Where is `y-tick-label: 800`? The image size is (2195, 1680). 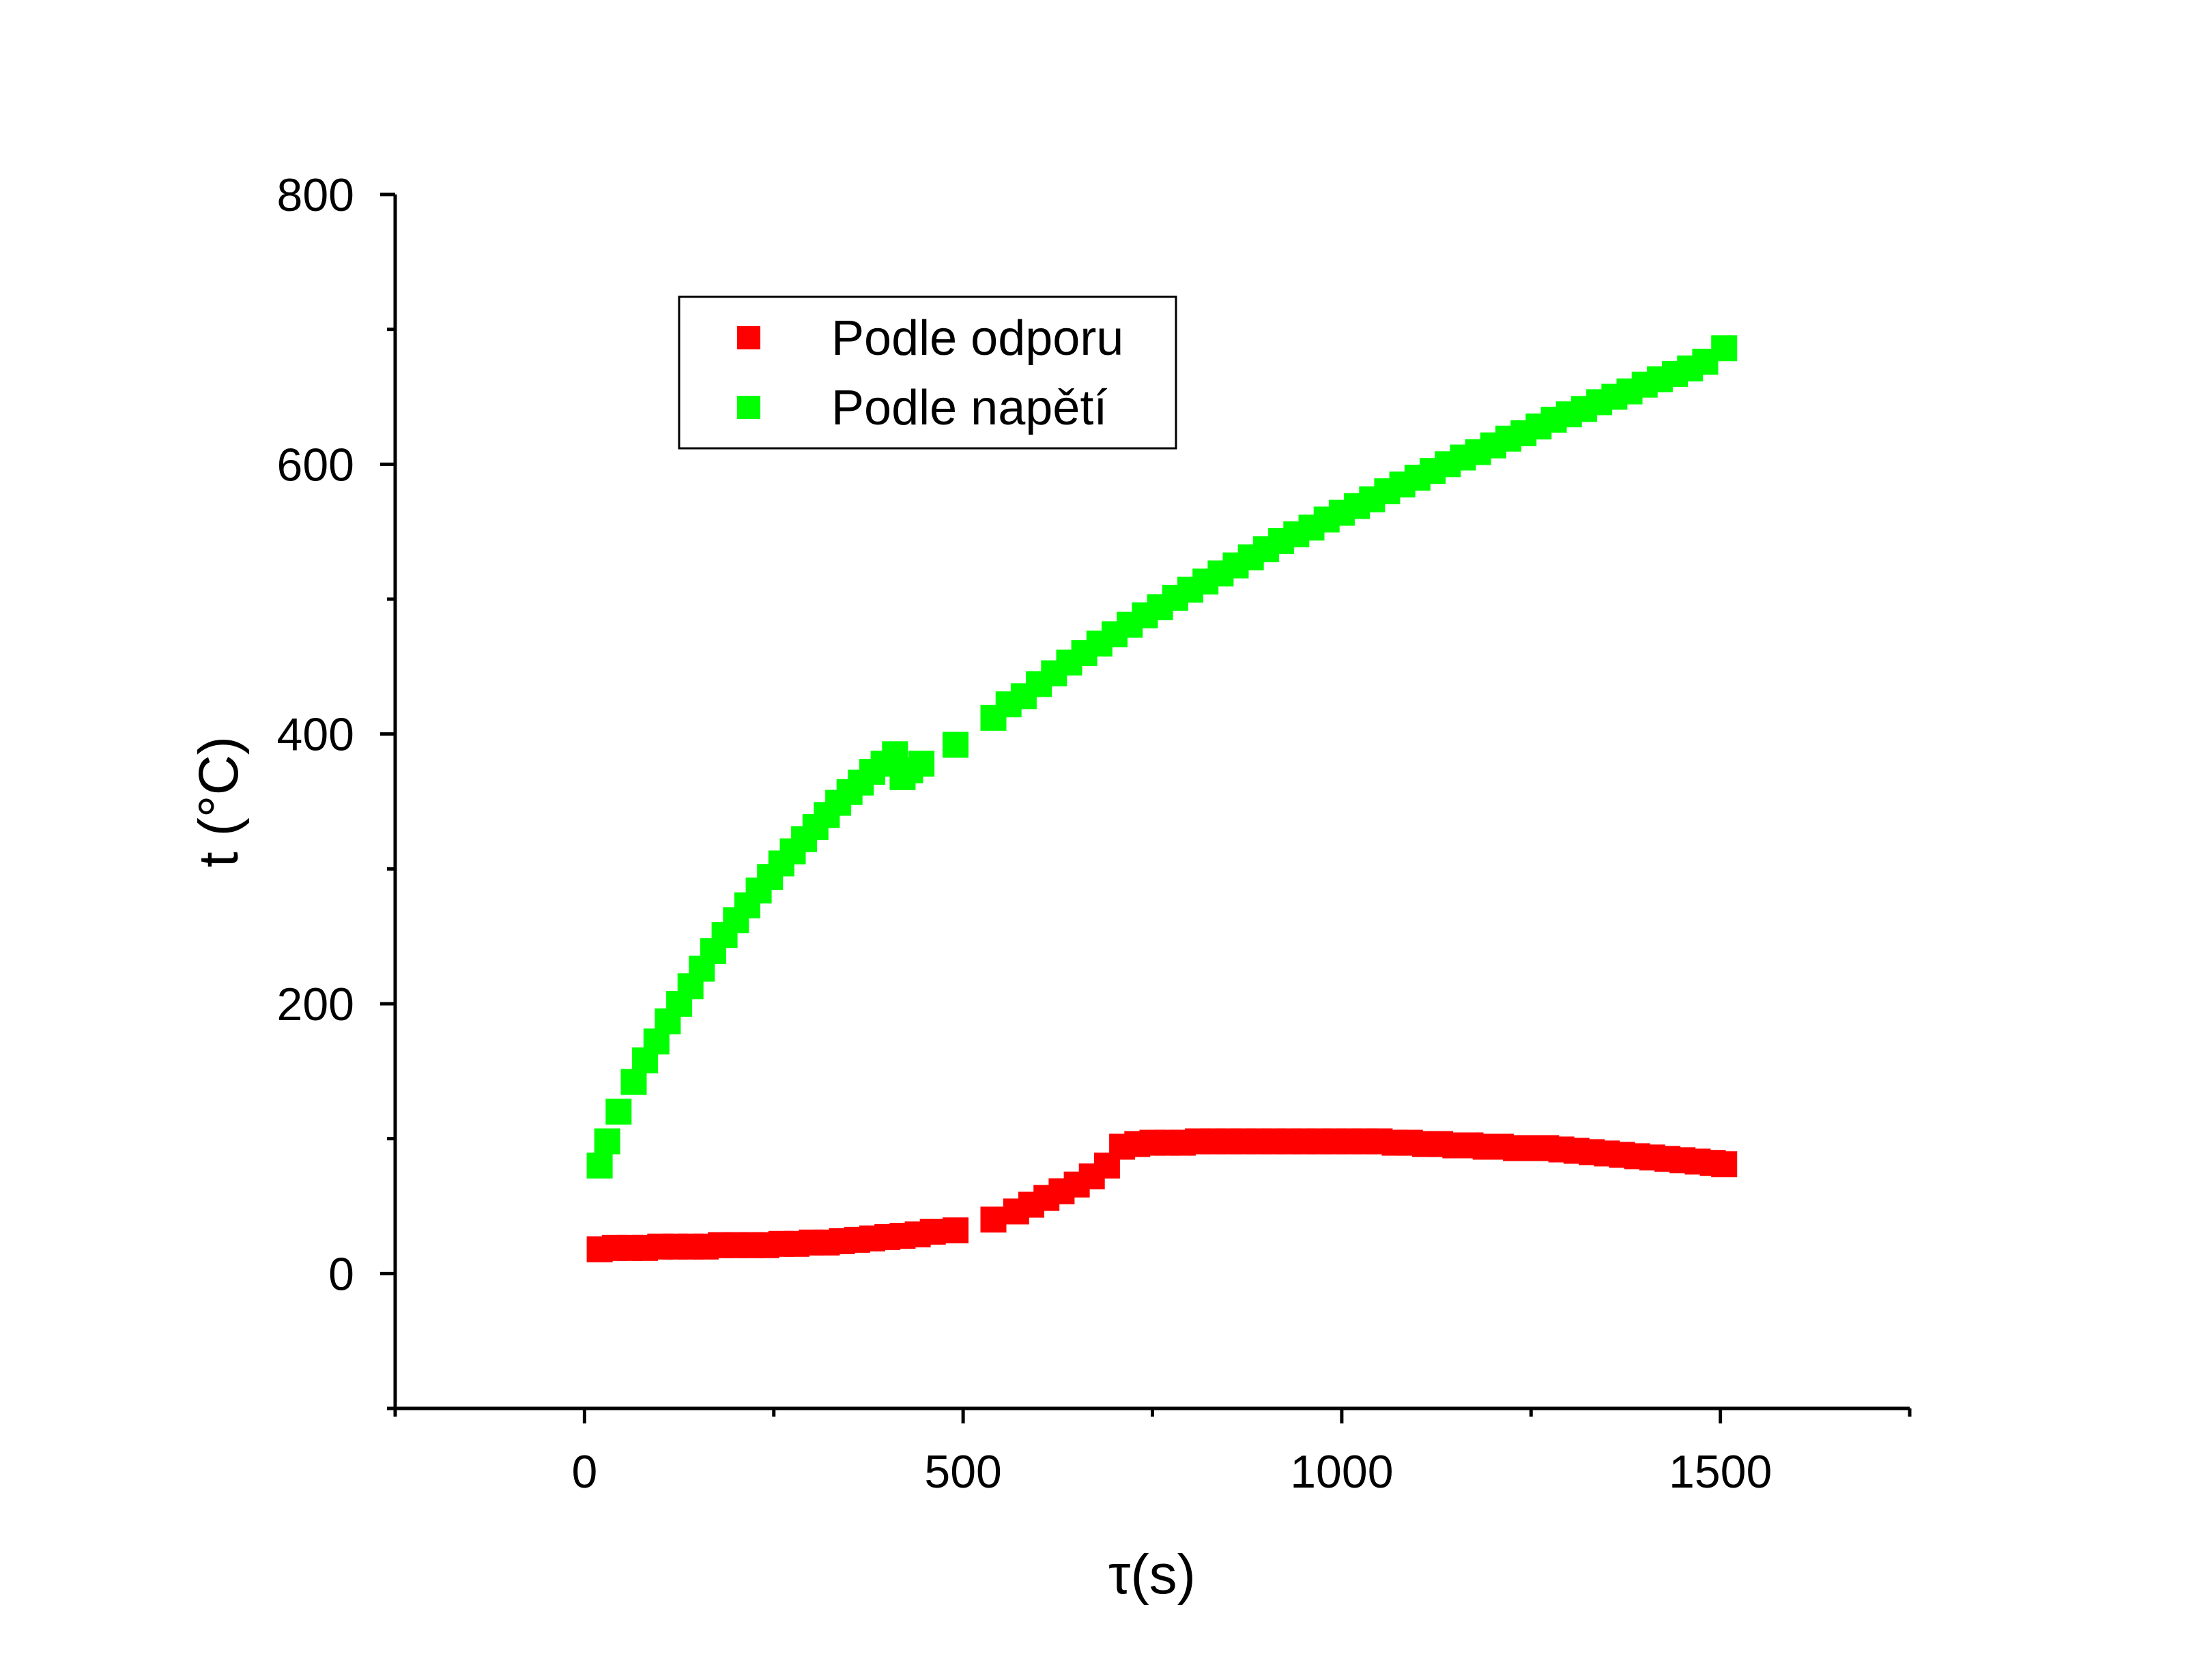 y-tick-label: 800 is located at coordinates (316, 195).